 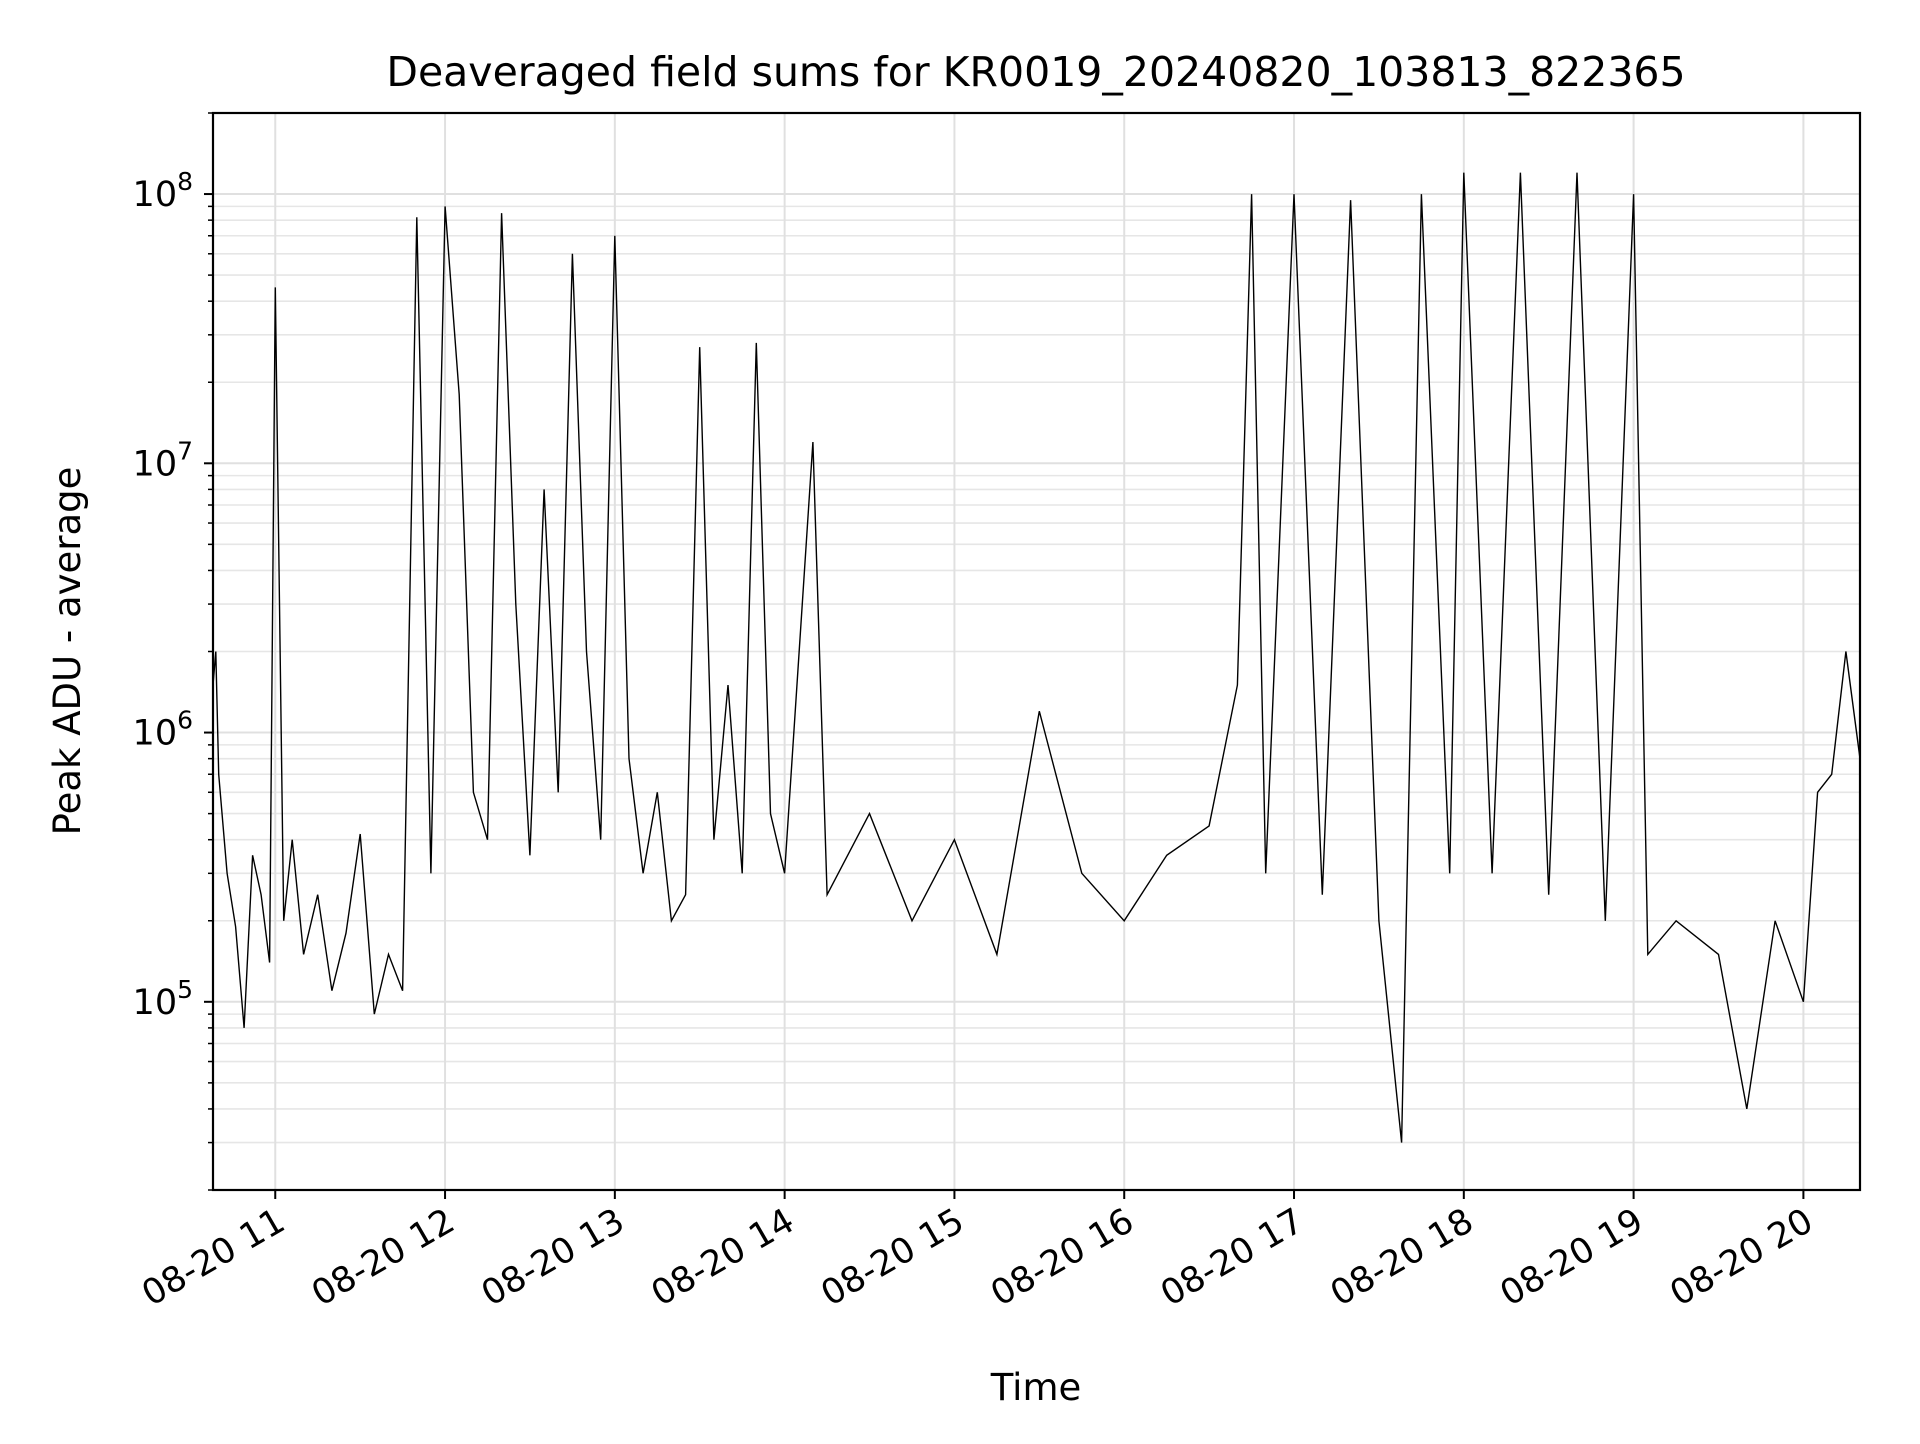 I want to click on y-tick-label: 10⁵, so click(x=163, y=999).